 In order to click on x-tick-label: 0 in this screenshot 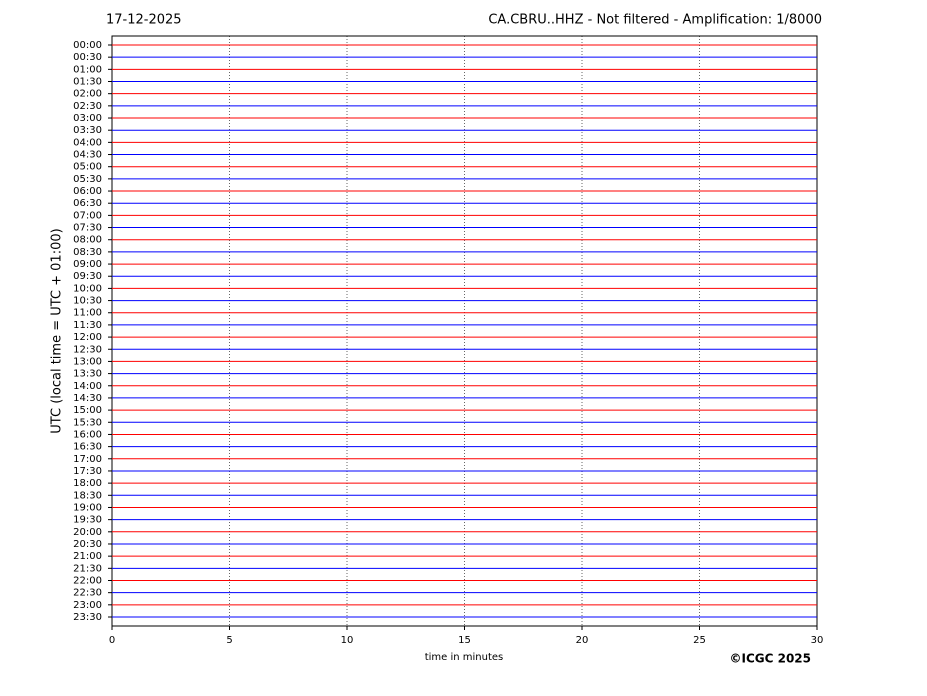, I will do `click(112, 640)`.